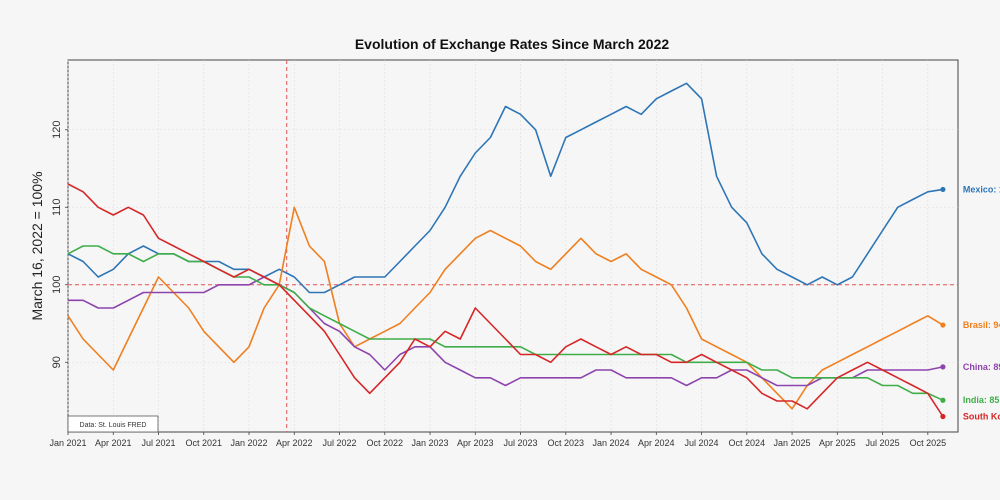  What do you see at coordinates (566, 443) in the screenshot?
I see `x-tick-label: Oct 2023` at bounding box center [566, 443].